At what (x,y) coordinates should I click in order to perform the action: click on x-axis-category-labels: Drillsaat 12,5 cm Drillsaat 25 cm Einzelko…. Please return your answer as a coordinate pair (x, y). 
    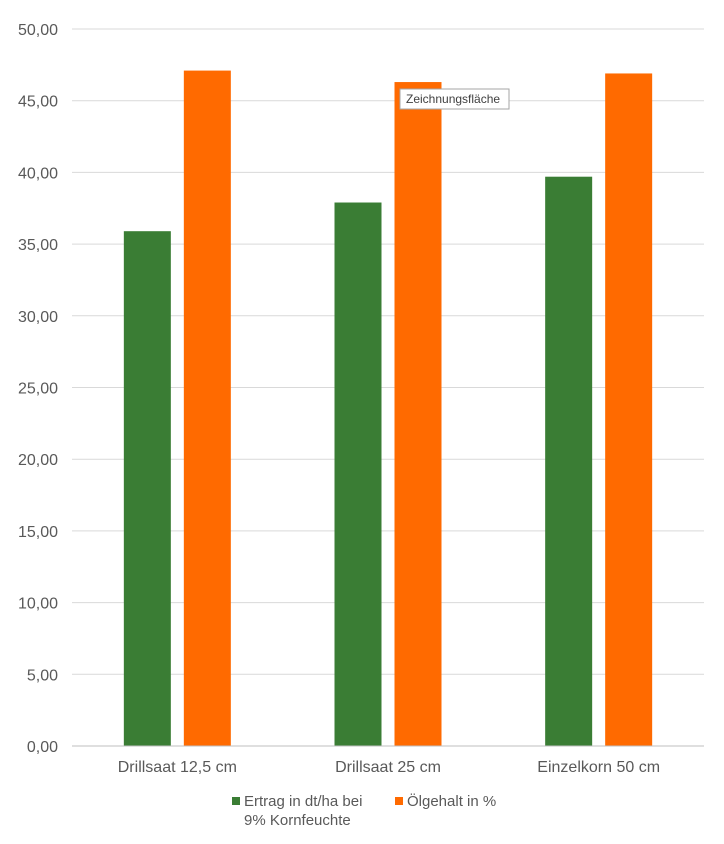
    Looking at the image, I should click on (389, 767).